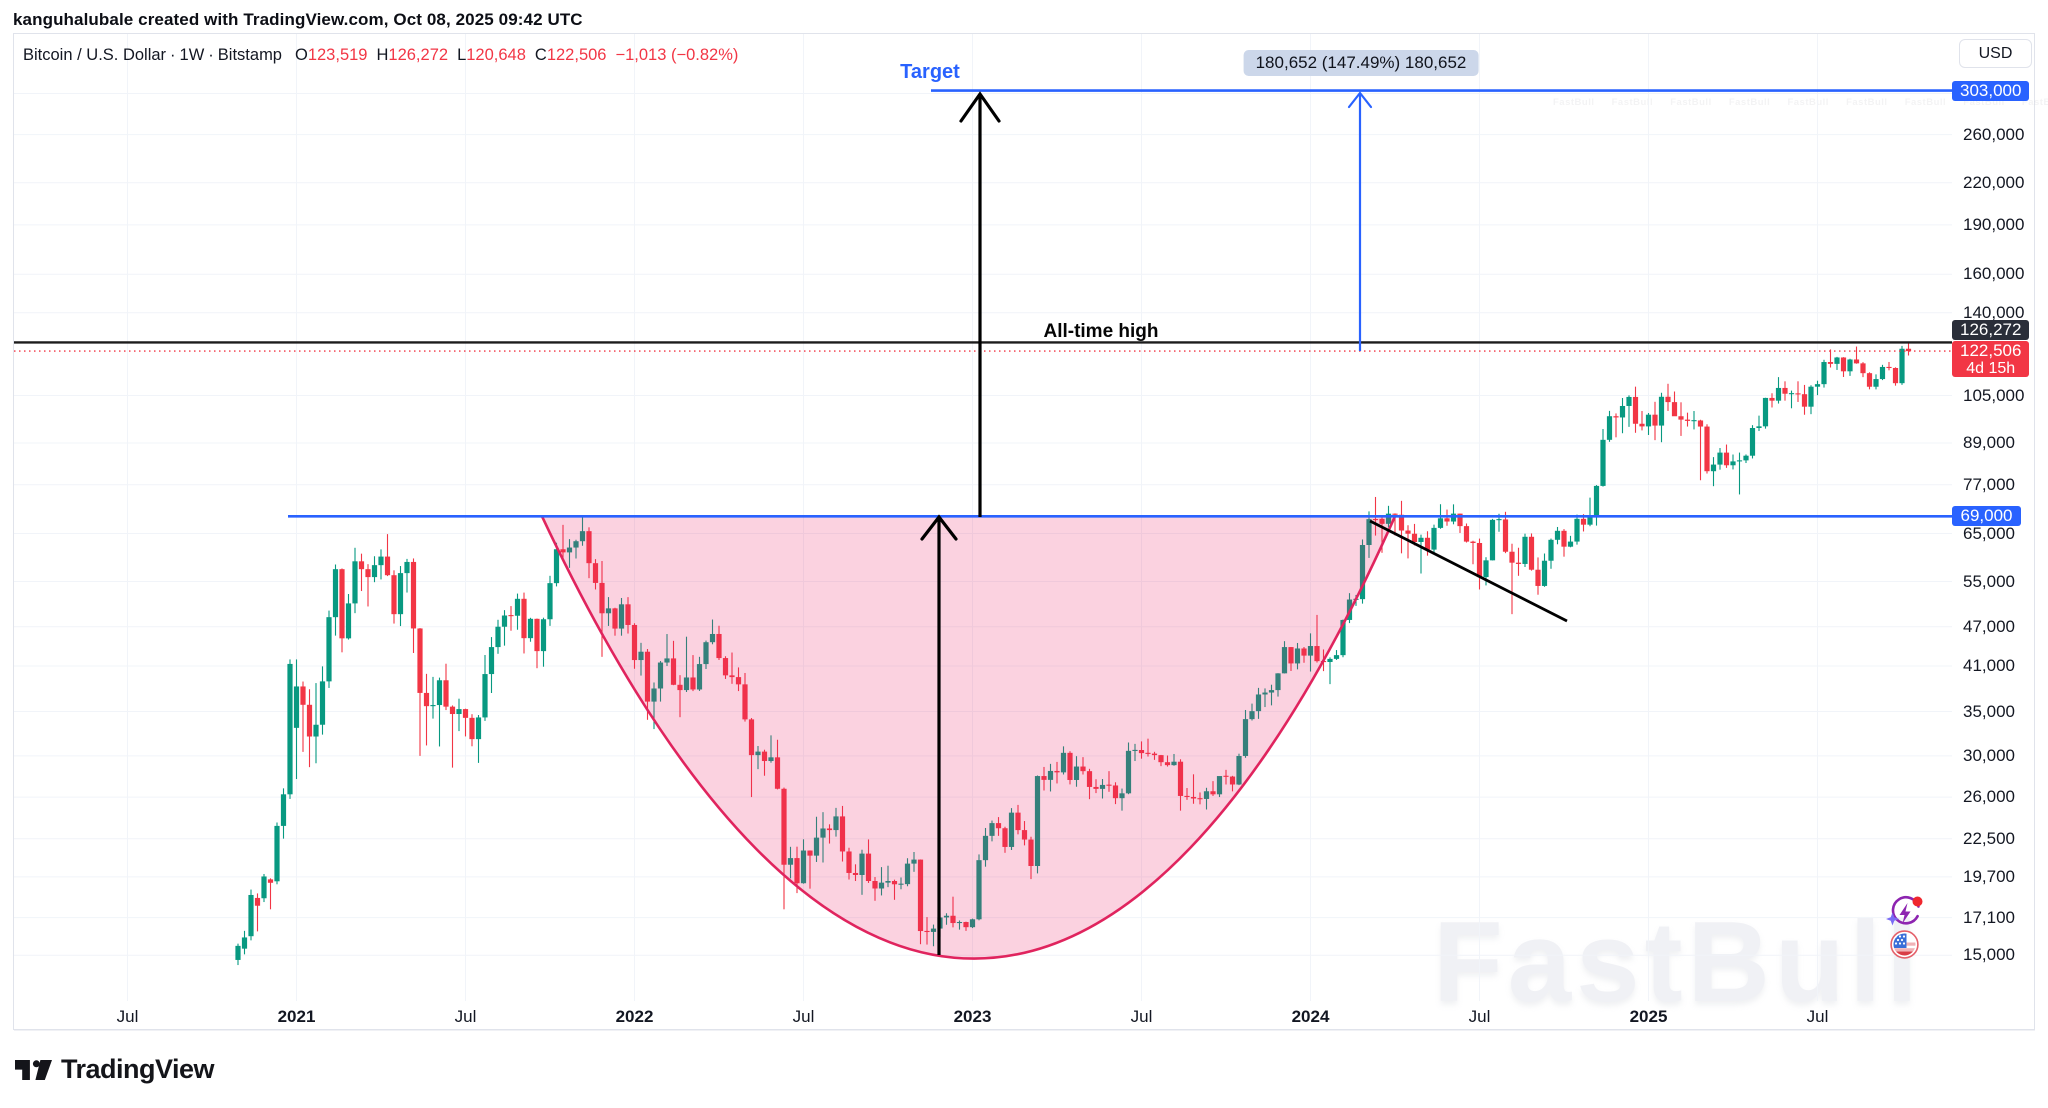 The image size is (2048, 1108). Describe the element at coordinates (634, 1016) in the screenshot. I see `time-tick-label: 2022` at that location.